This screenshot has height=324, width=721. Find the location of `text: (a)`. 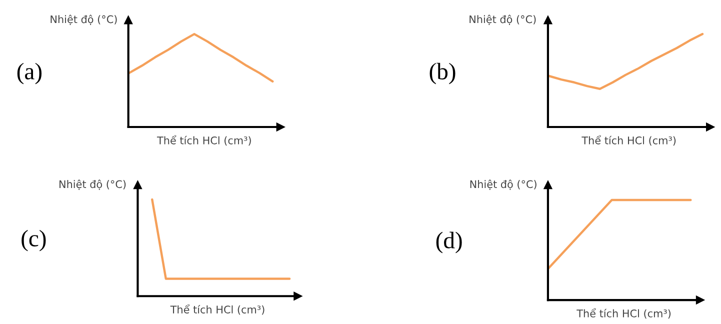

text: (a) is located at coordinates (29, 73).